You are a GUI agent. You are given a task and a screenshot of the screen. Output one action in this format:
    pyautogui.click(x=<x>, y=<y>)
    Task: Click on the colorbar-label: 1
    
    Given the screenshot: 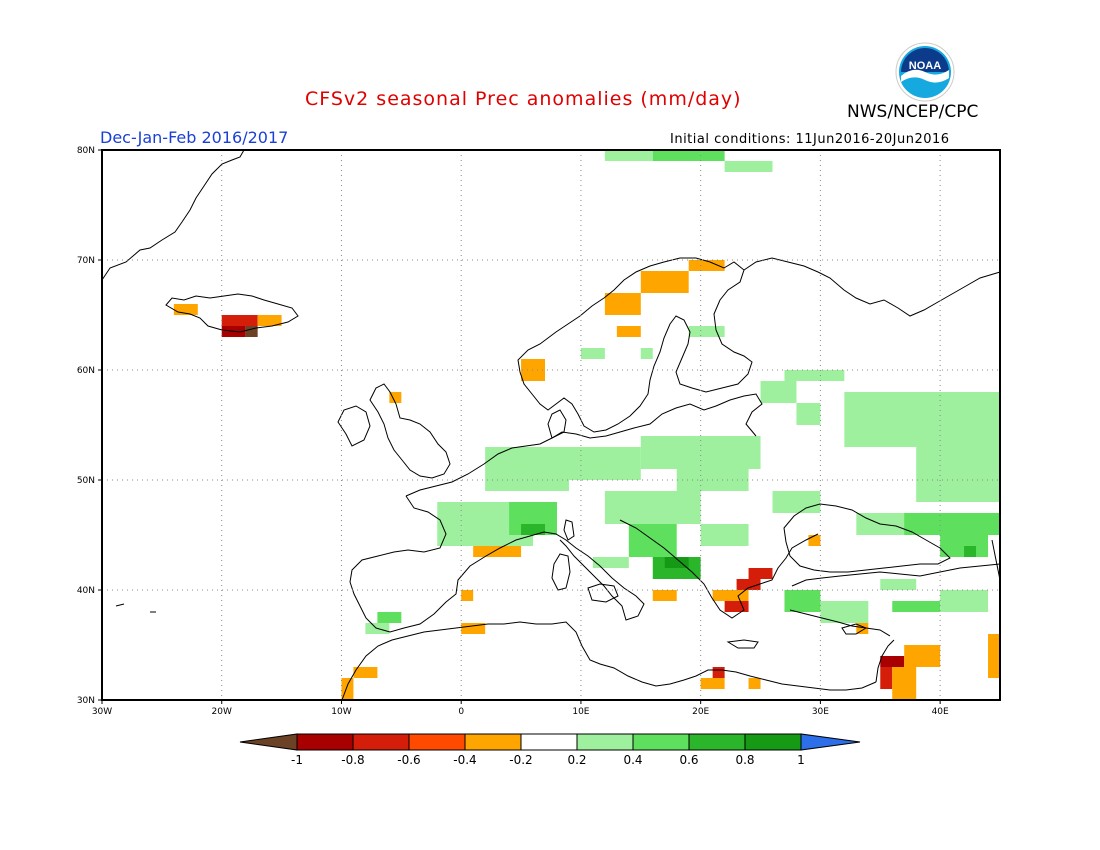 What is the action you would take?
    pyautogui.click(x=801, y=760)
    